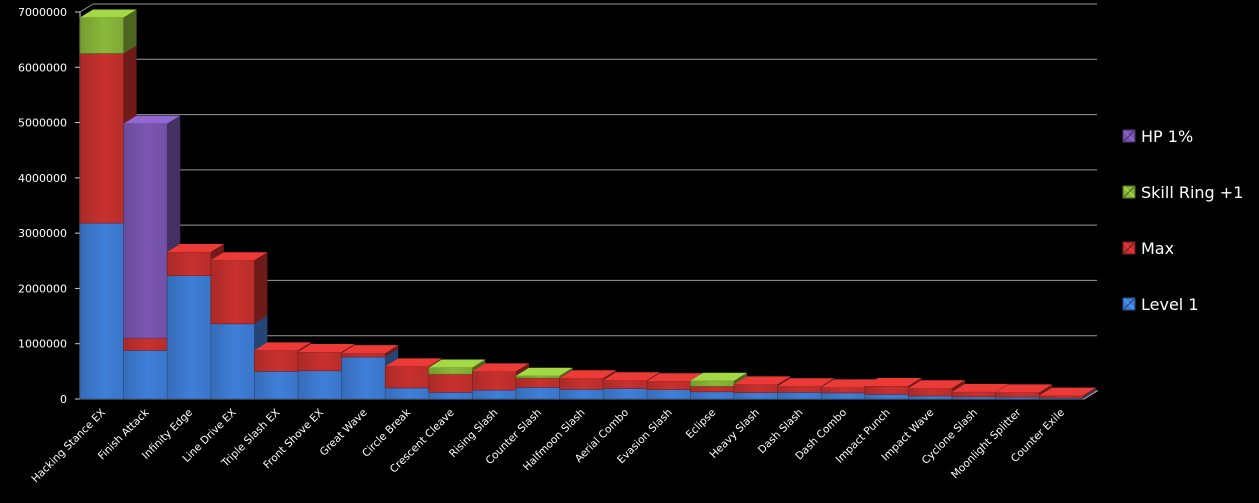 The height and width of the screenshot is (503, 1259). What do you see at coordinates (42, 344) in the screenshot?
I see `y-tick-label: 1000000` at bounding box center [42, 344].